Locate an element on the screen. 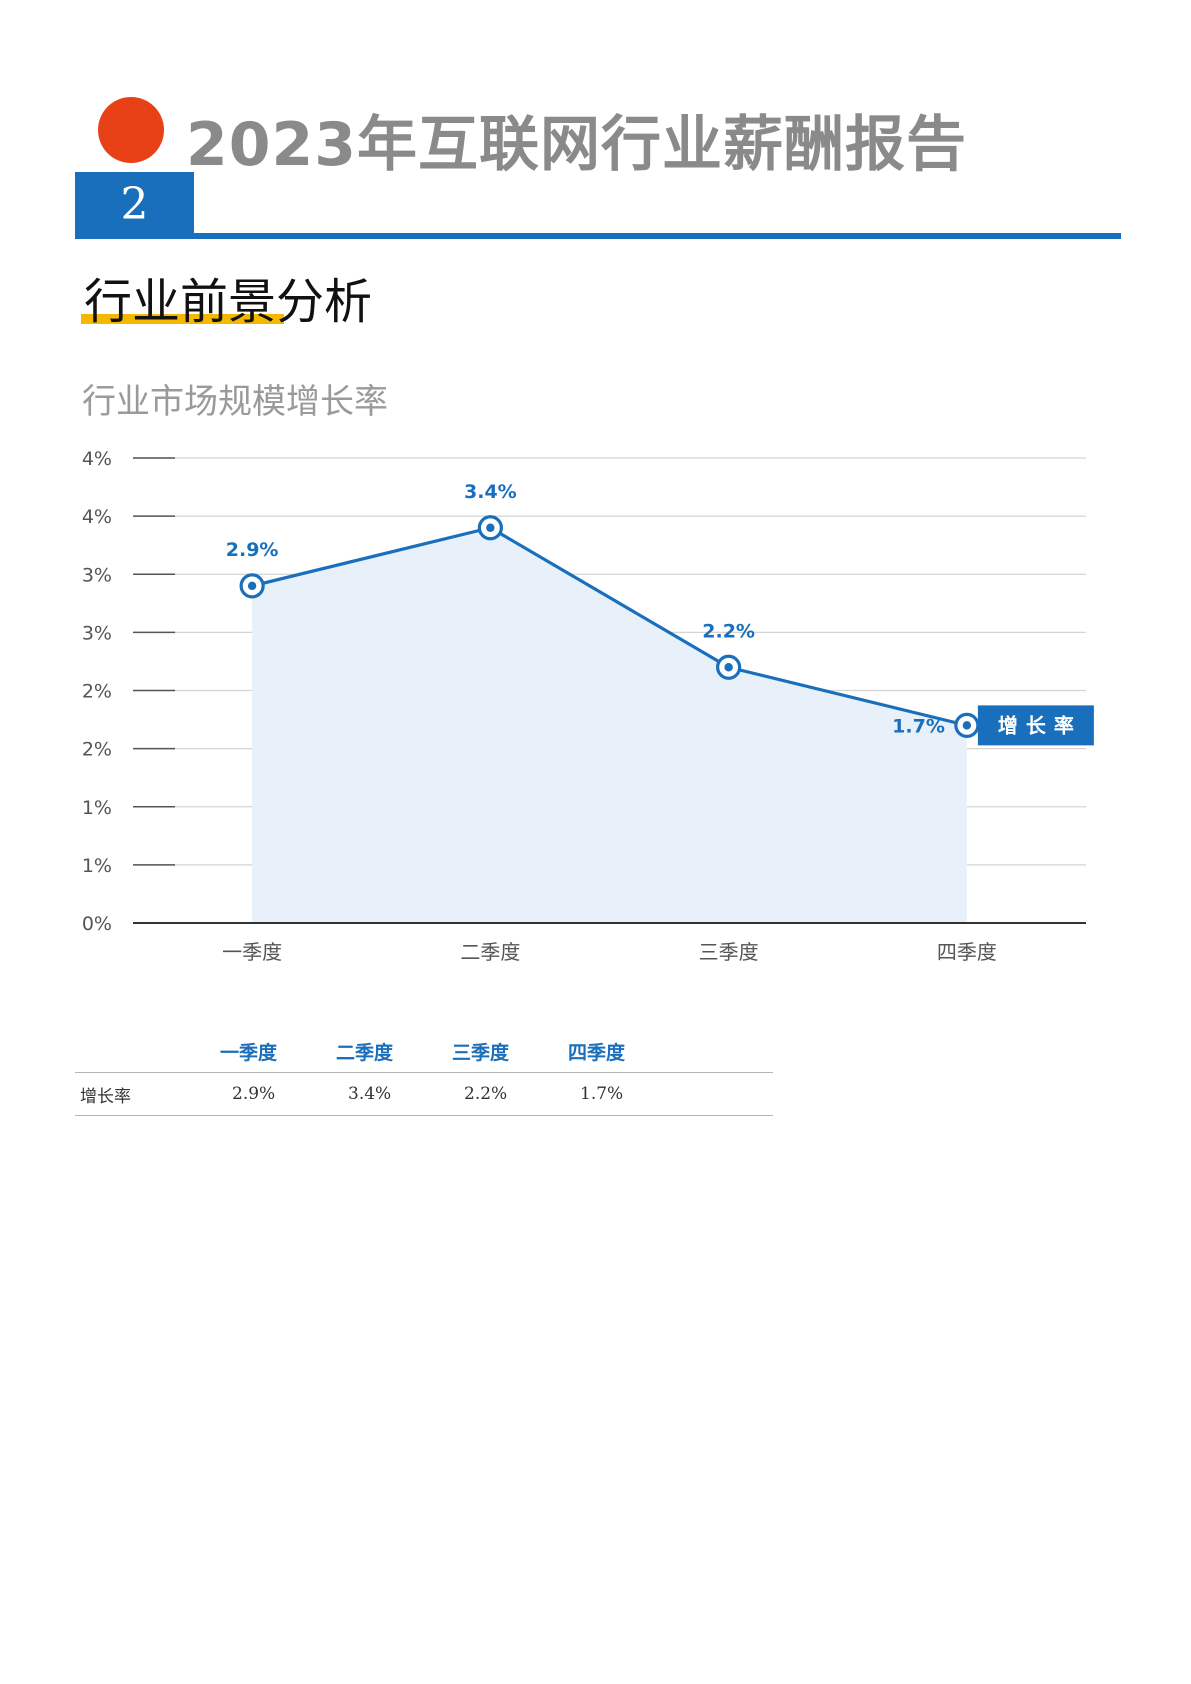 The width and height of the screenshot is (1191, 1684). x-tick-label: 二季度 is located at coordinates (490, 952).